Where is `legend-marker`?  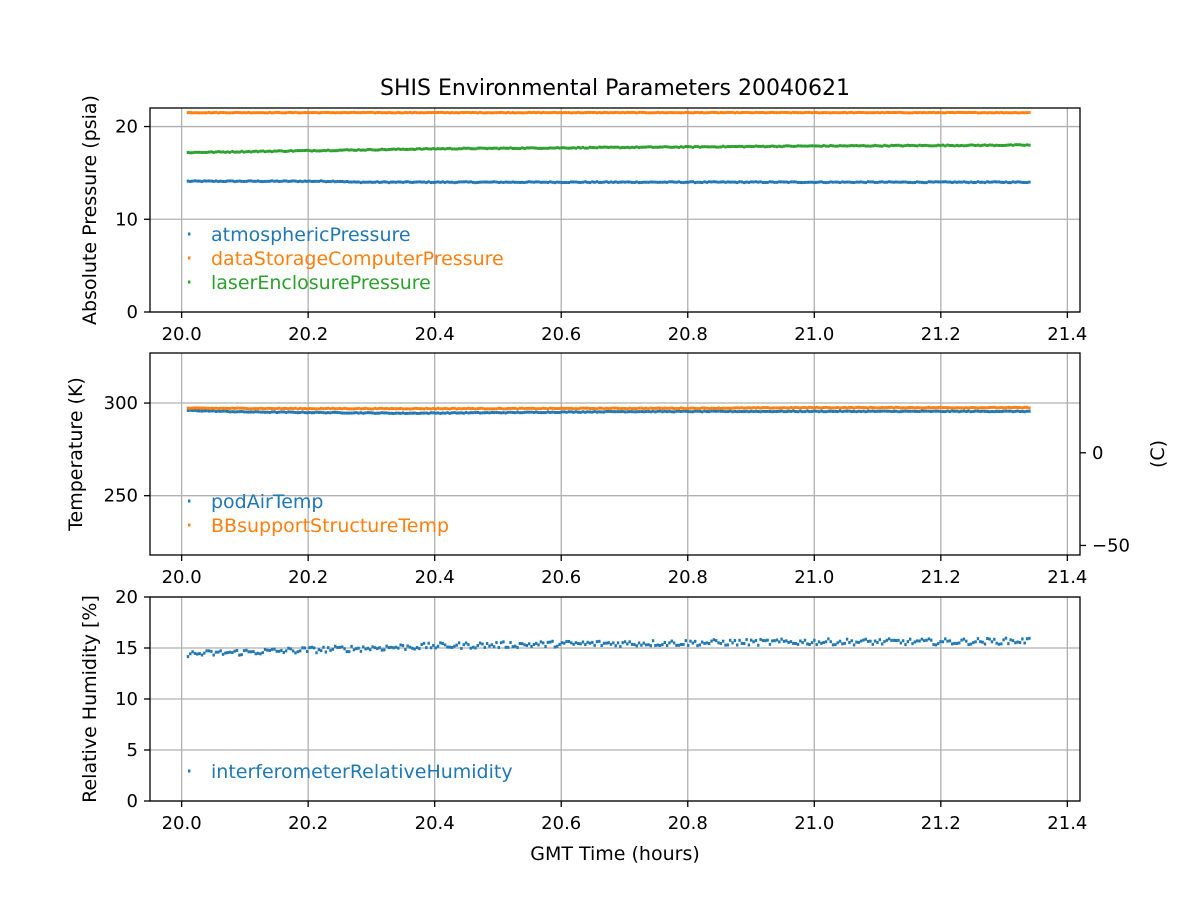
legend-marker is located at coordinates (189, 282).